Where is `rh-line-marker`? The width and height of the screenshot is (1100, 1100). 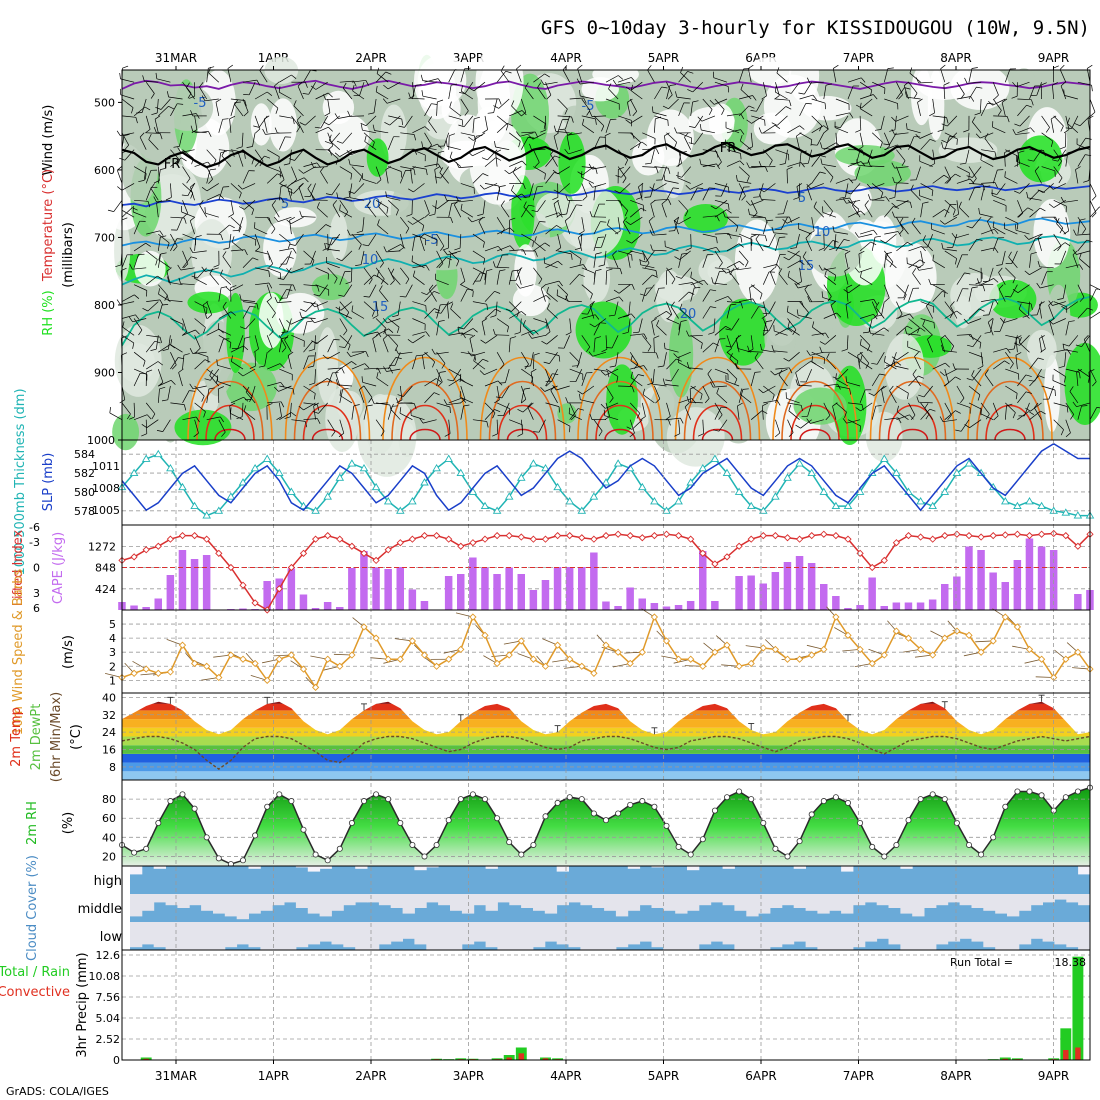 rh-line-marker is located at coordinates (593, 813).